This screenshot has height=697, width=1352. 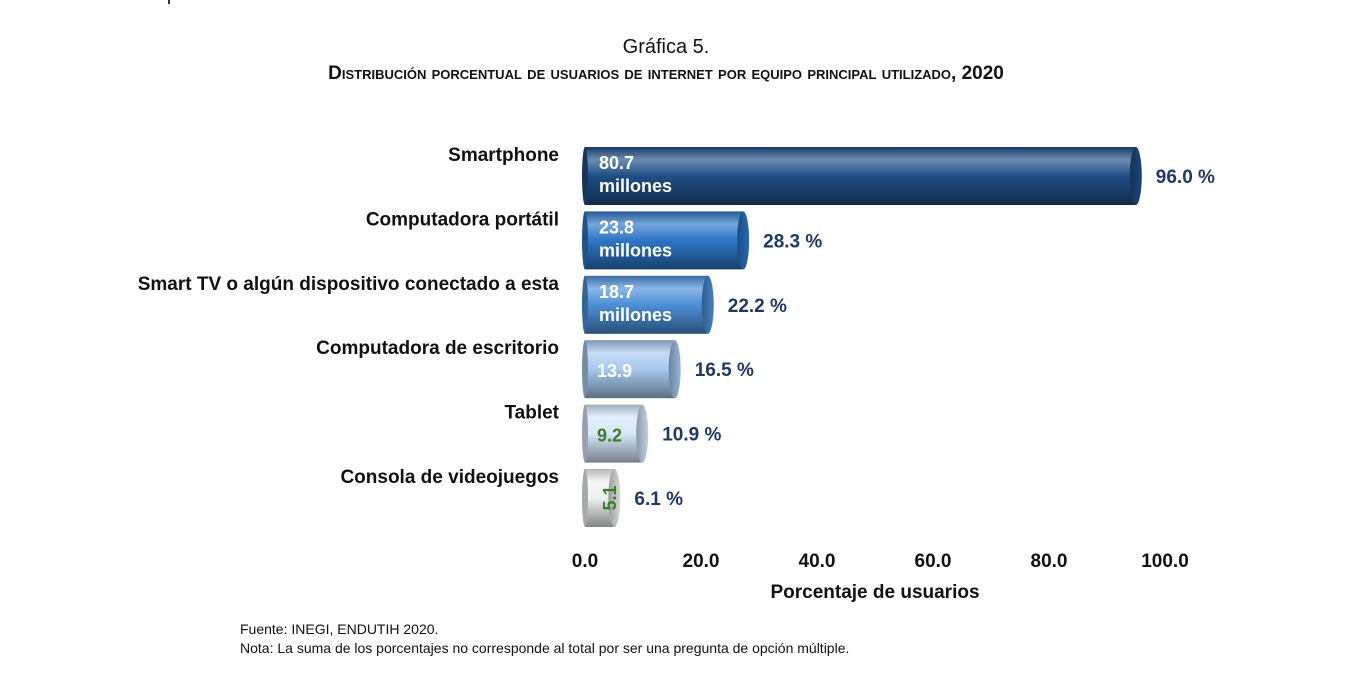 What do you see at coordinates (503, 155) in the screenshot?
I see `category-label: Smartphone` at bounding box center [503, 155].